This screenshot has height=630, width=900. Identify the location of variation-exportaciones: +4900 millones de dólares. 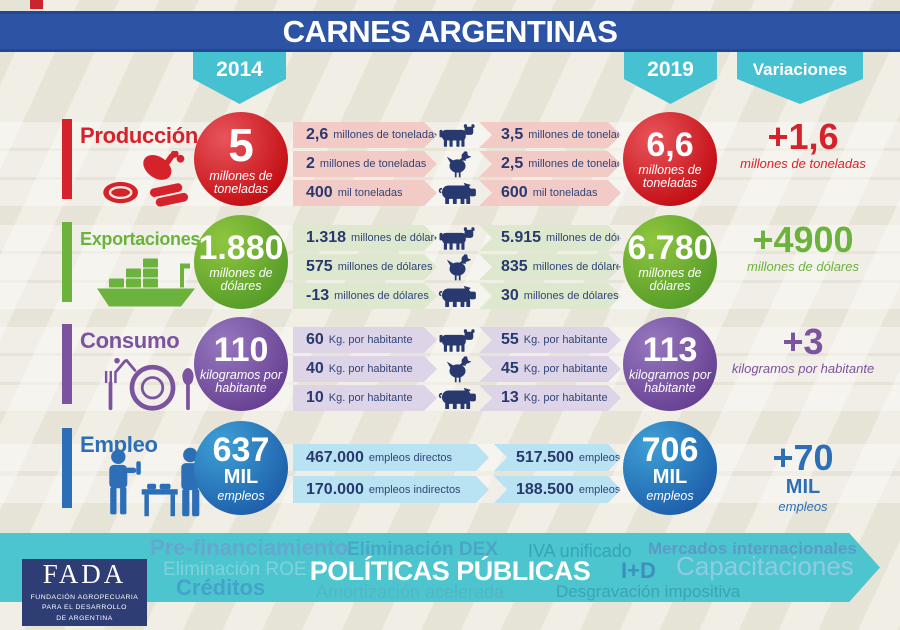
(802, 246).